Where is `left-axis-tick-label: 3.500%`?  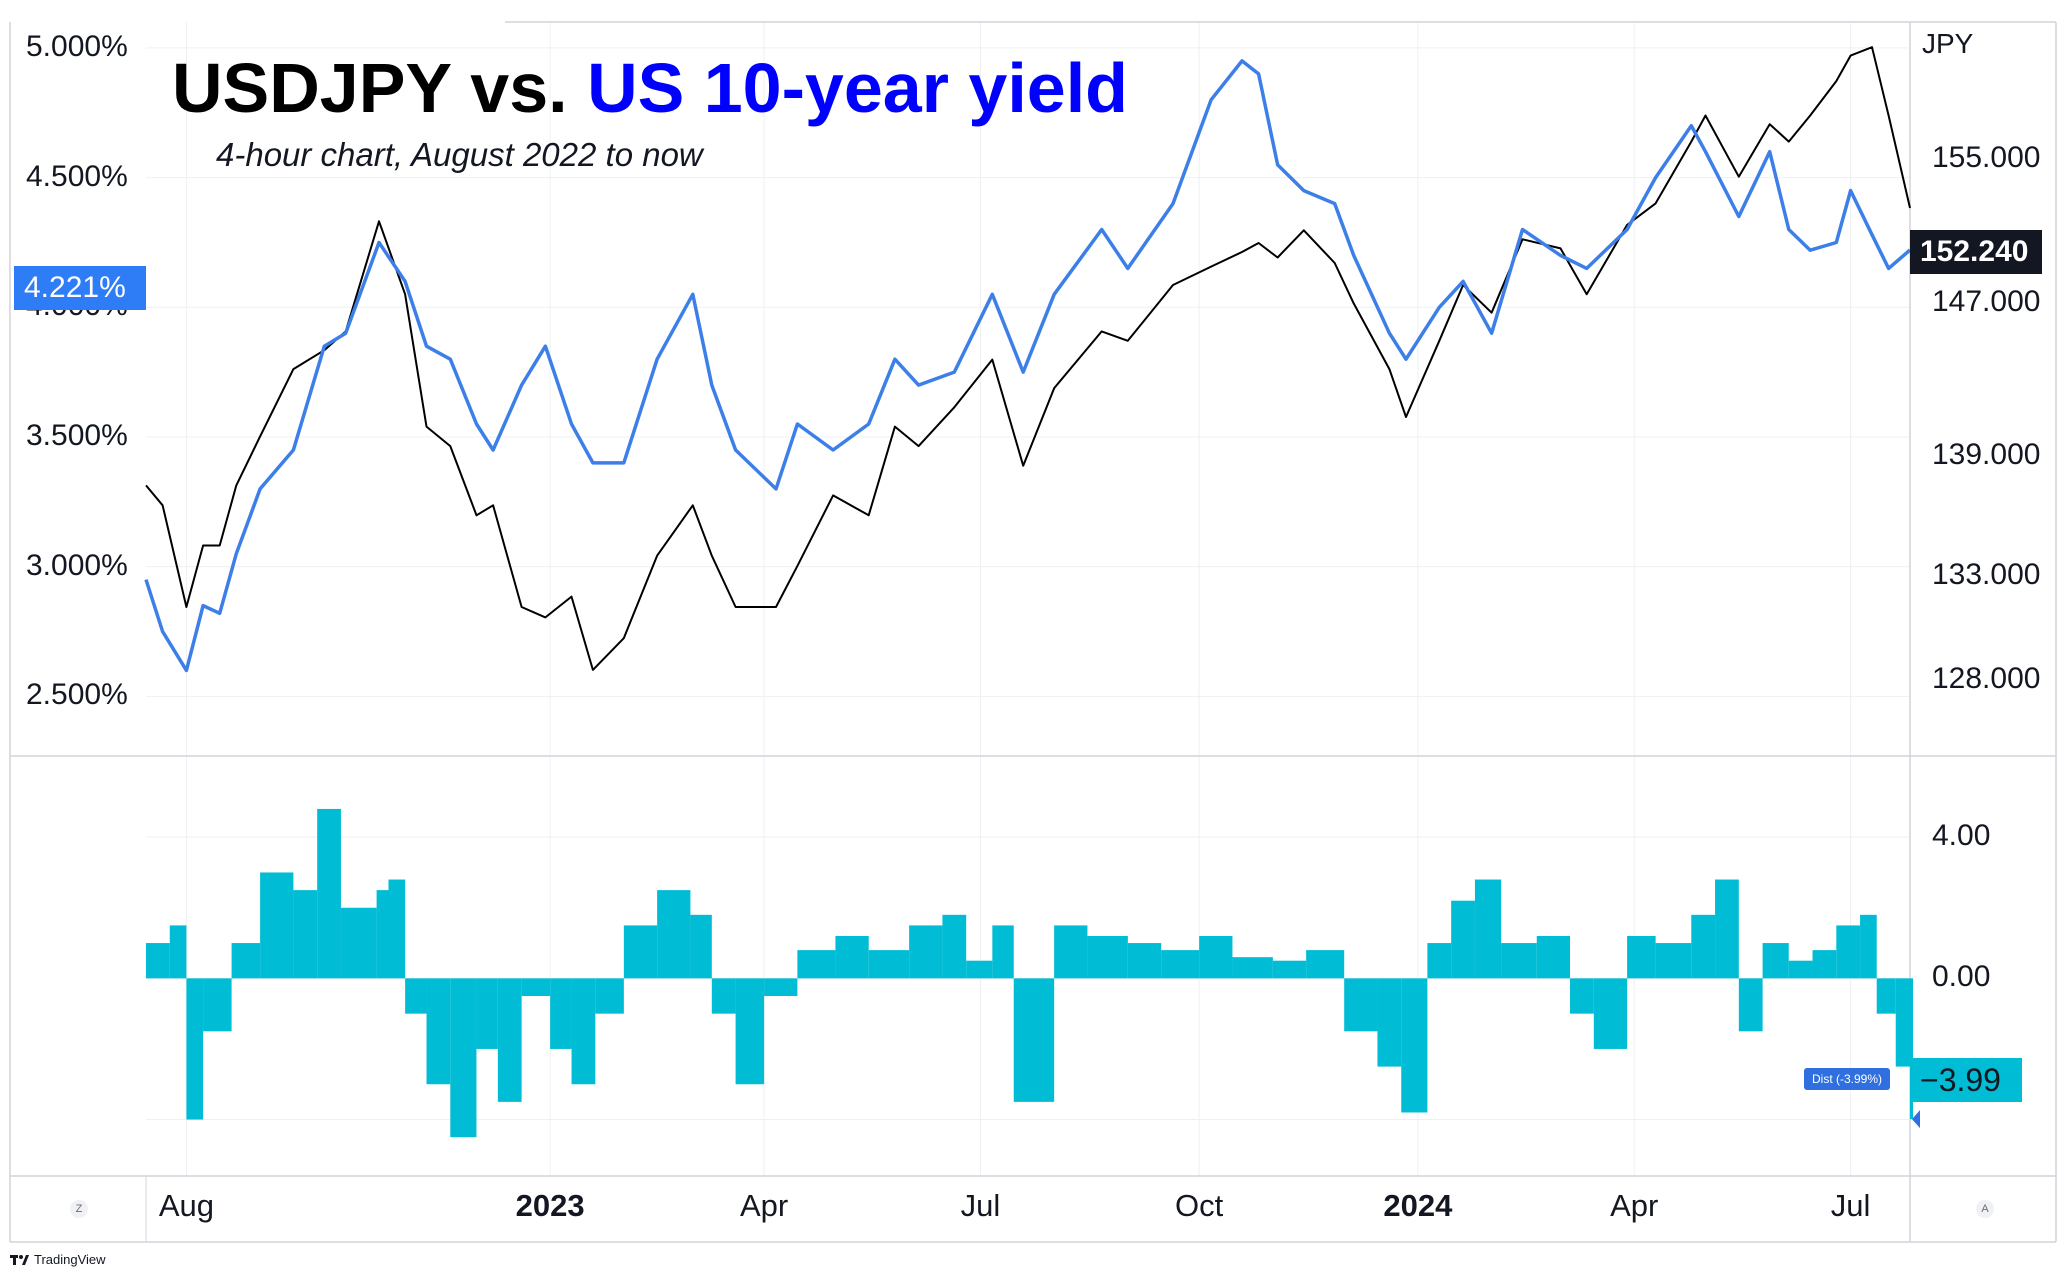 left-axis-tick-label: 3.500% is located at coordinates (77, 435).